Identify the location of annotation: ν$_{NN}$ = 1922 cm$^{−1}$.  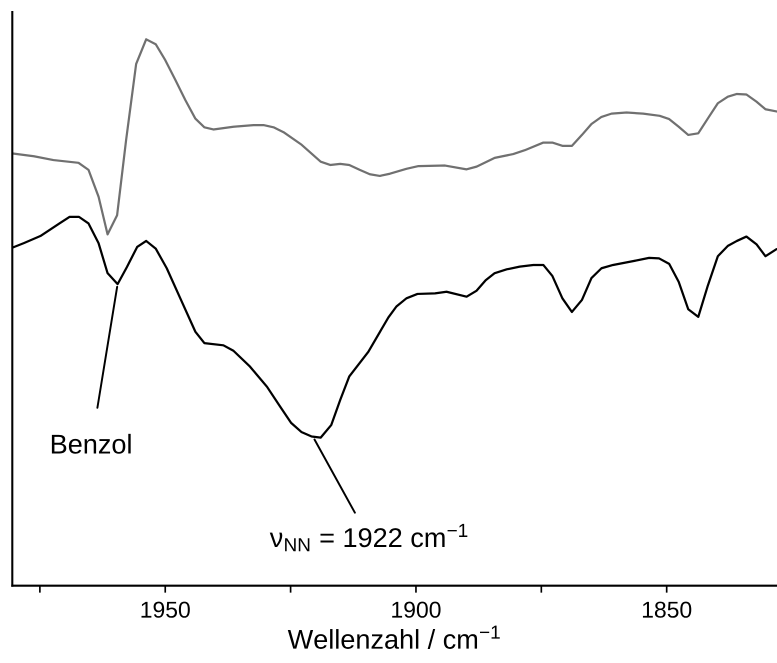
(369, 538).